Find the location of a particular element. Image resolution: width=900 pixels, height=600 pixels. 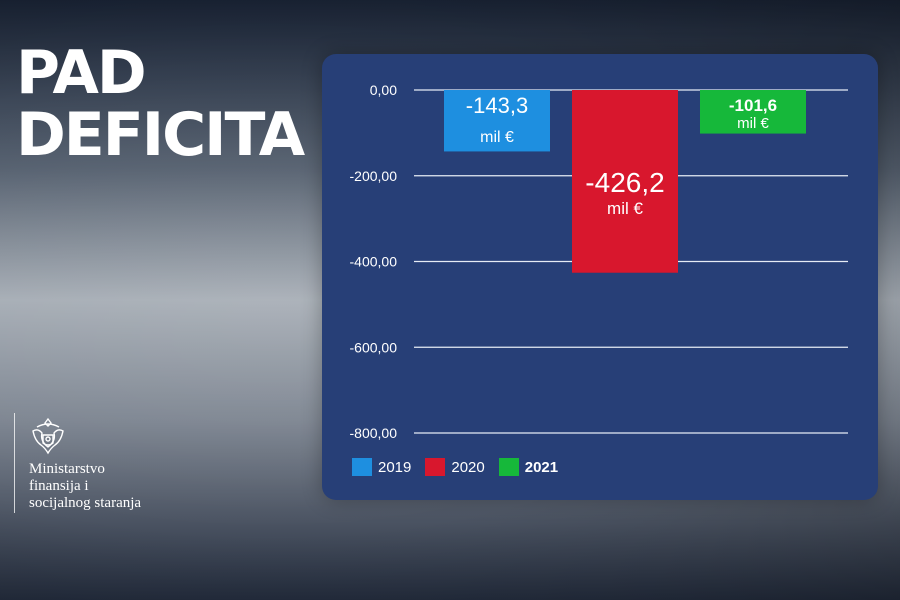

y-tick-label: -200,00 is located at coordinates (374, 176).